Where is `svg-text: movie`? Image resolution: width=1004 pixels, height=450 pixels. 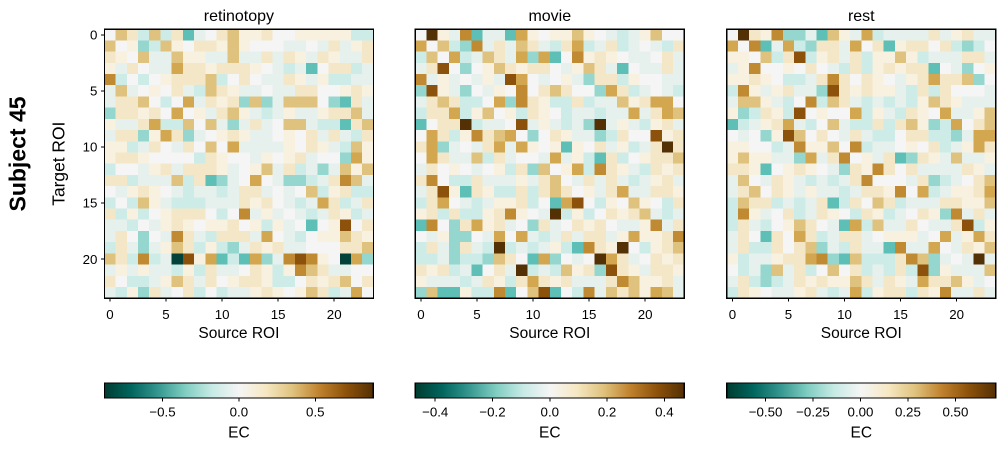 svg-text: movie is located at coordinates (549, 16).